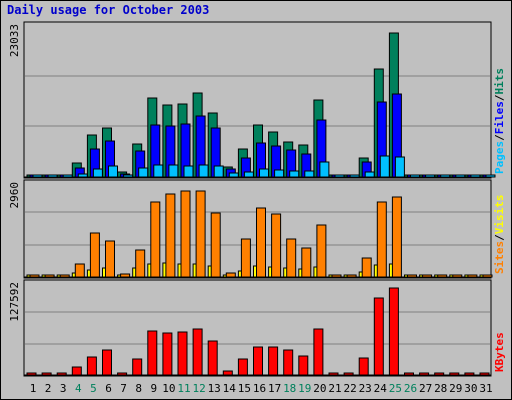  What do you see at coordinates (108, 388) in the screenshot?
I see `x-tick-label-day-6: 6` at bounding box center [108, 388].